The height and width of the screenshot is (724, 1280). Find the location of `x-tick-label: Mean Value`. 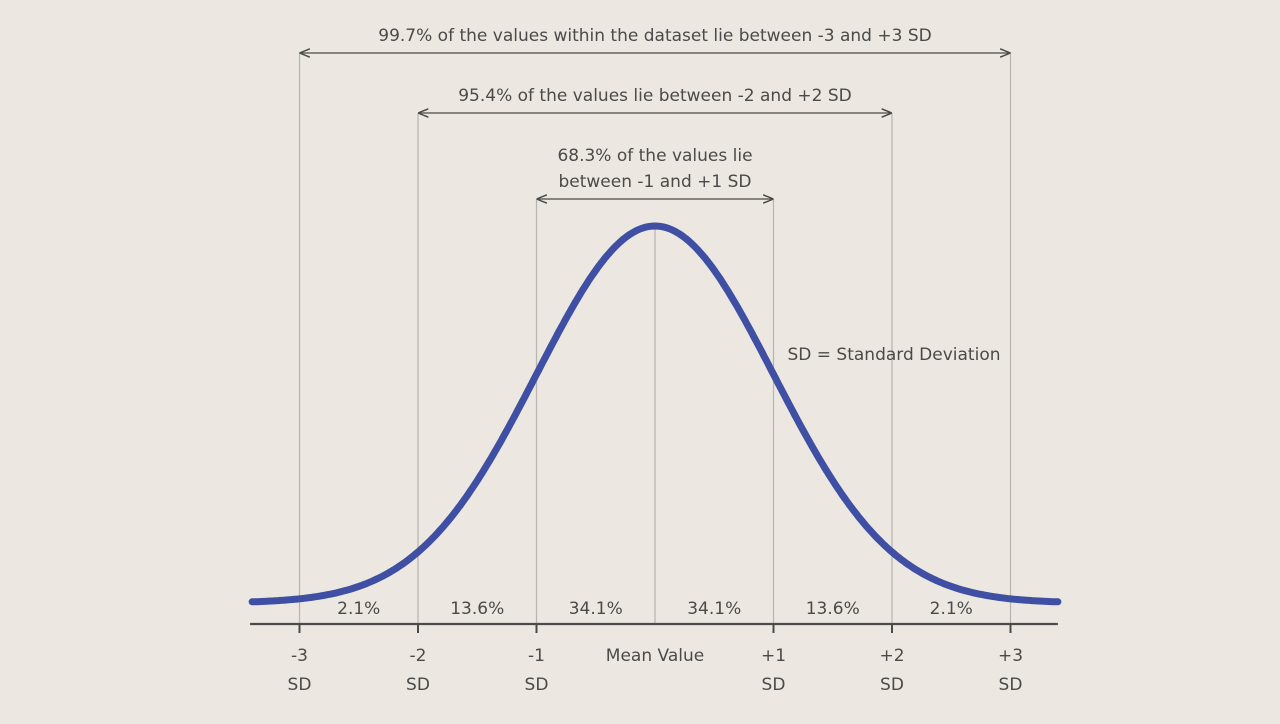

x-tick-label: Mean Value is located at coordinates (655, 656).